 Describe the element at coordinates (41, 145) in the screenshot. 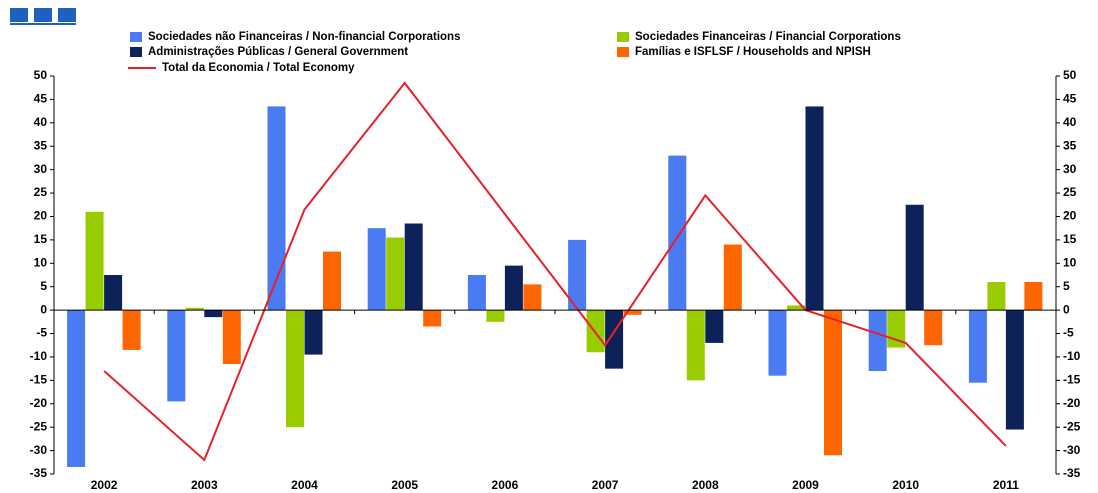

I see `y-tick-label: 35` at that location.